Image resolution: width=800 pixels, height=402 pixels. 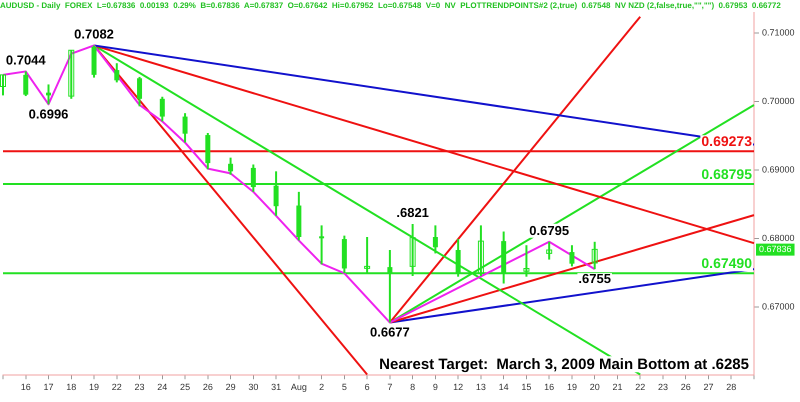 What do you see at coordinates (71, 387) in the screenshot?
I see `x-tick-label: 18` at bounding box center [71, 387].